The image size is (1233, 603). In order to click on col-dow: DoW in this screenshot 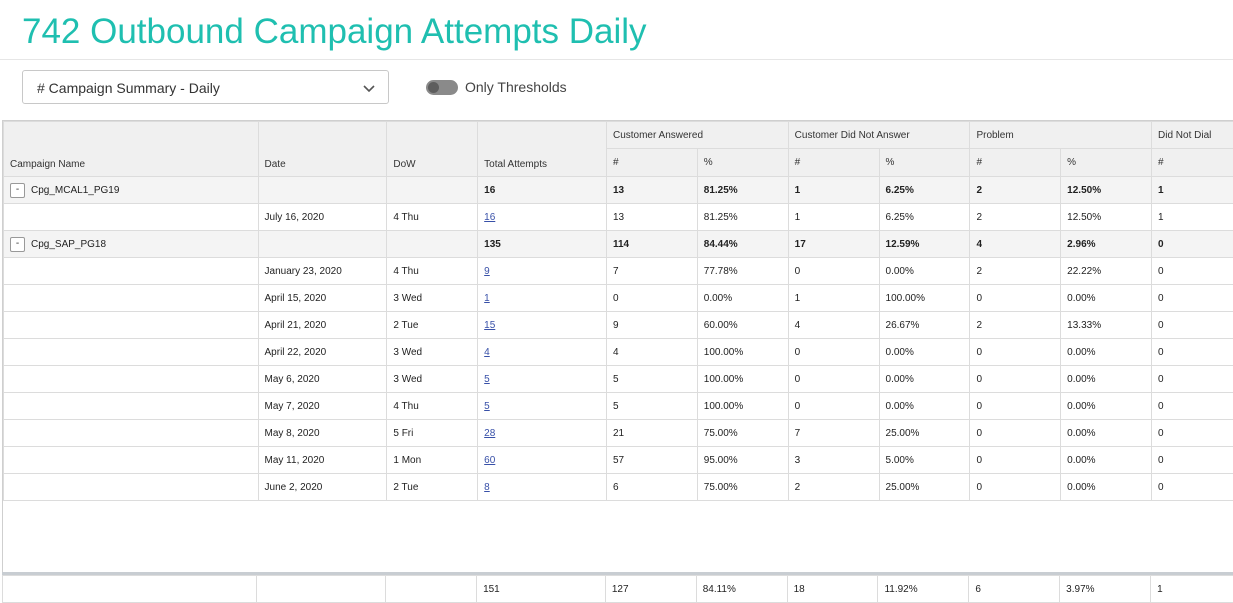, I will do `click(432, 149)`.